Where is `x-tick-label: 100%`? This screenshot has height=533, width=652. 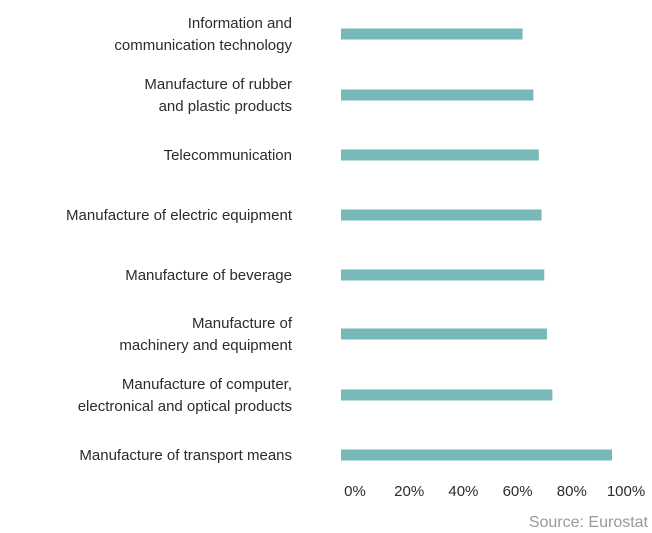 x-tick-label: 100% is located at coordinates (626, 491).